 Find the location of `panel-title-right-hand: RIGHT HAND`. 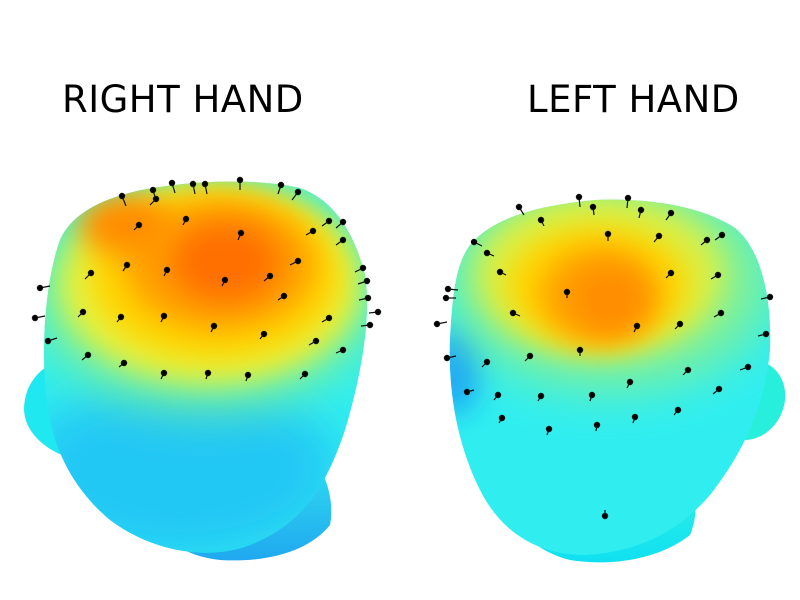

panel-title-right-hand: RIGHT HAND is located at coordinates (183, 99).